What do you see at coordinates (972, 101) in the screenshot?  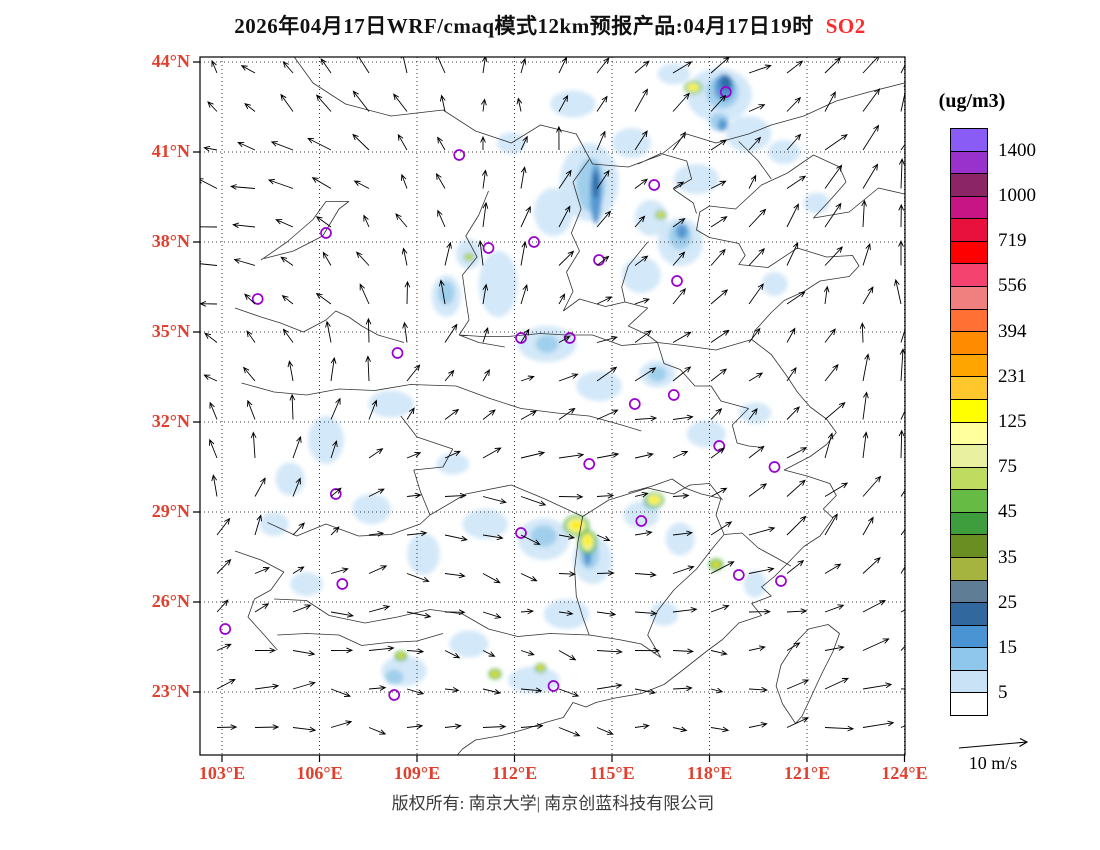 I see `colorbar-unit: (ug/m3)` at bounding box center [972, 101].